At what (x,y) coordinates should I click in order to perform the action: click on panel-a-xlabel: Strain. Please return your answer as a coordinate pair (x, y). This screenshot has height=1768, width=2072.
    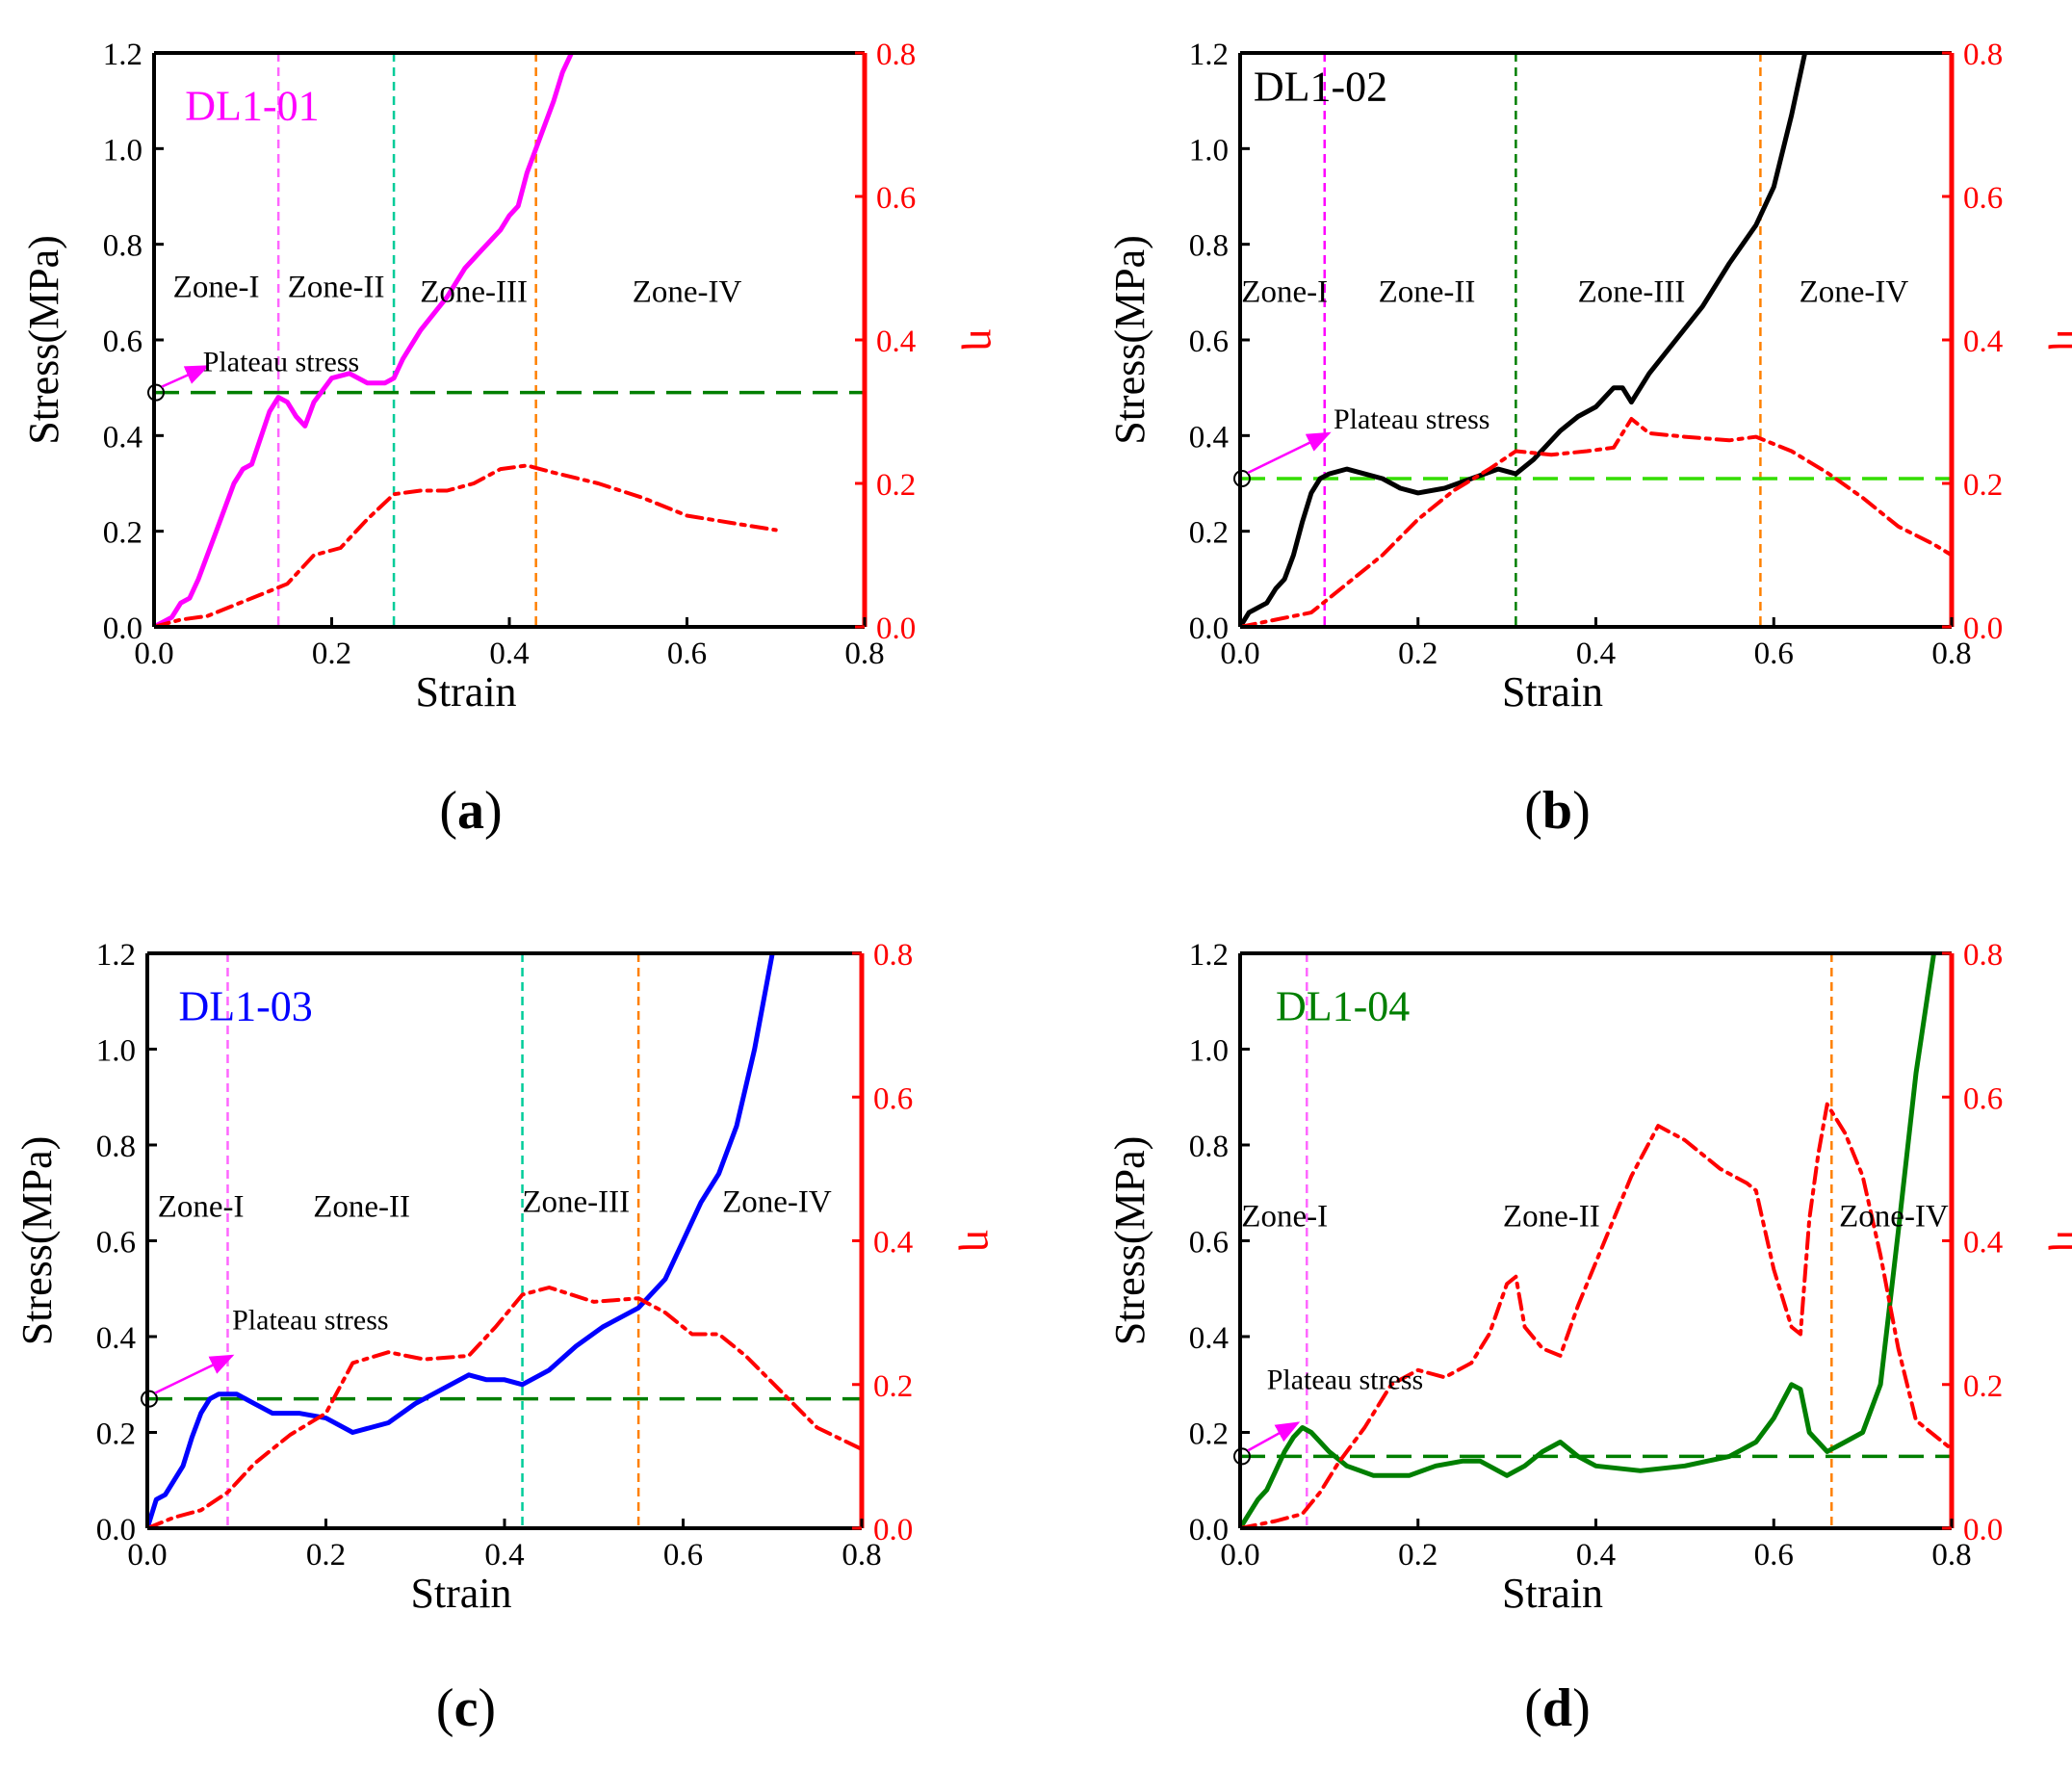
    Looking at the image, I should click on (465, 691).